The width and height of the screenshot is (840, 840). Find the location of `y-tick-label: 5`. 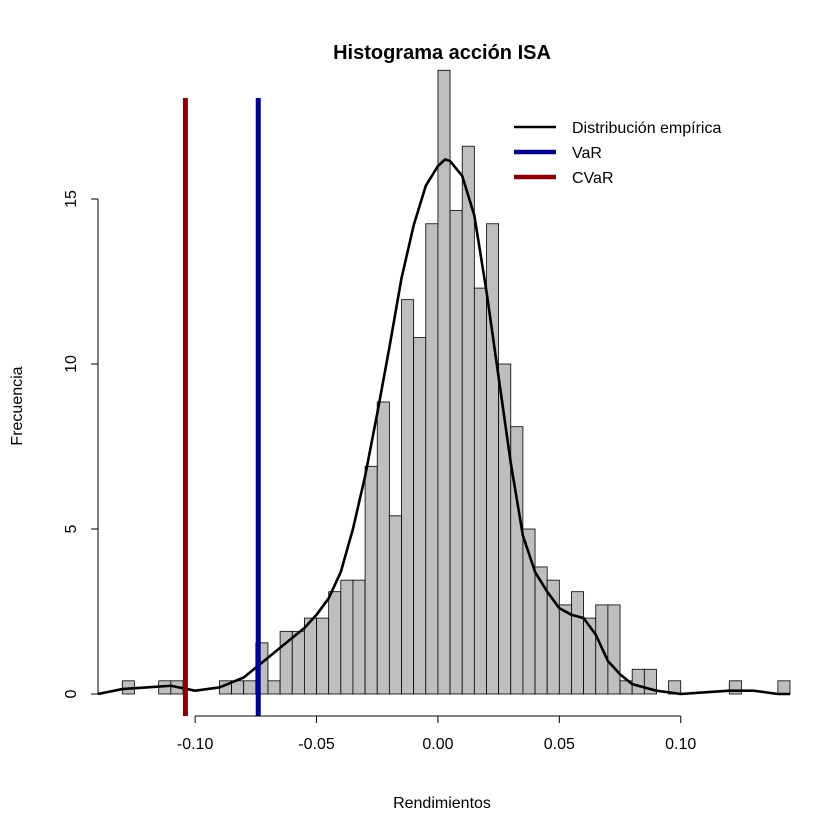

y-tick-label: 5 is located at coordinates (71, 528).